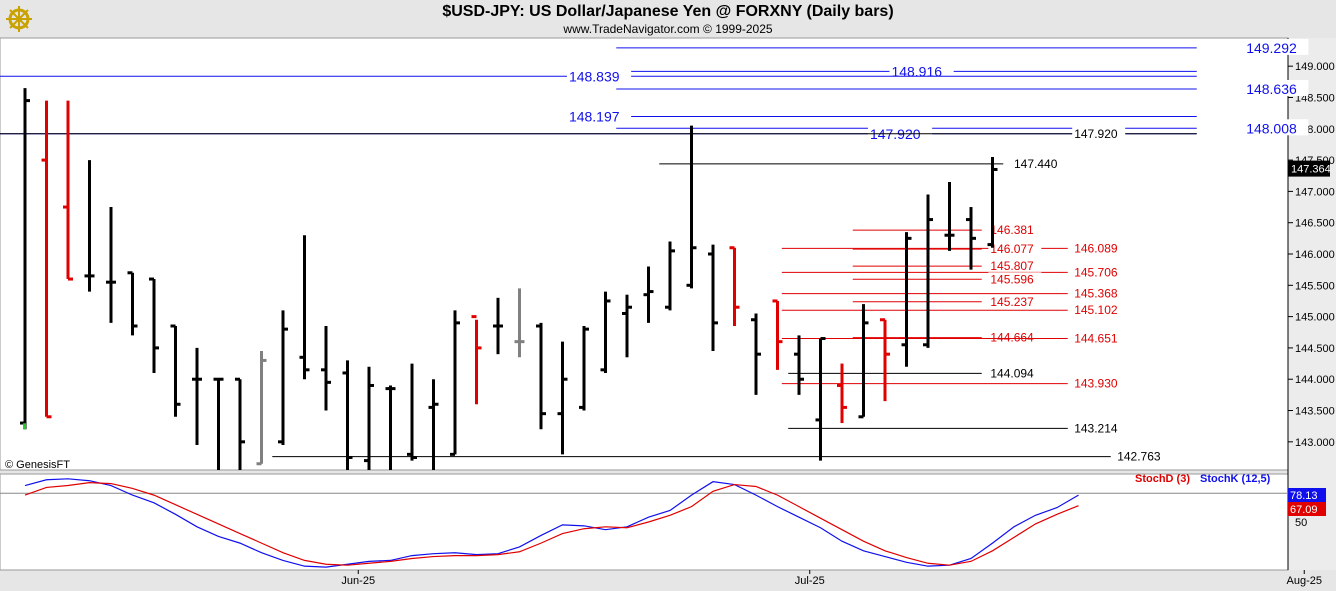 The height and width of the screenshot is (591, 1336). Describe the element at coordinates (1096, 248) in the screenshot. I see `level-label: 146.089` at that location.